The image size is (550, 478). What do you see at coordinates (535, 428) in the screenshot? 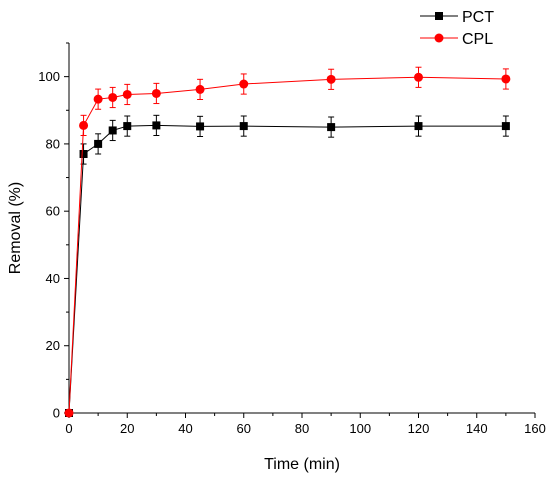
I see `x-tick-label: 160` at bounding box center [535, 428].